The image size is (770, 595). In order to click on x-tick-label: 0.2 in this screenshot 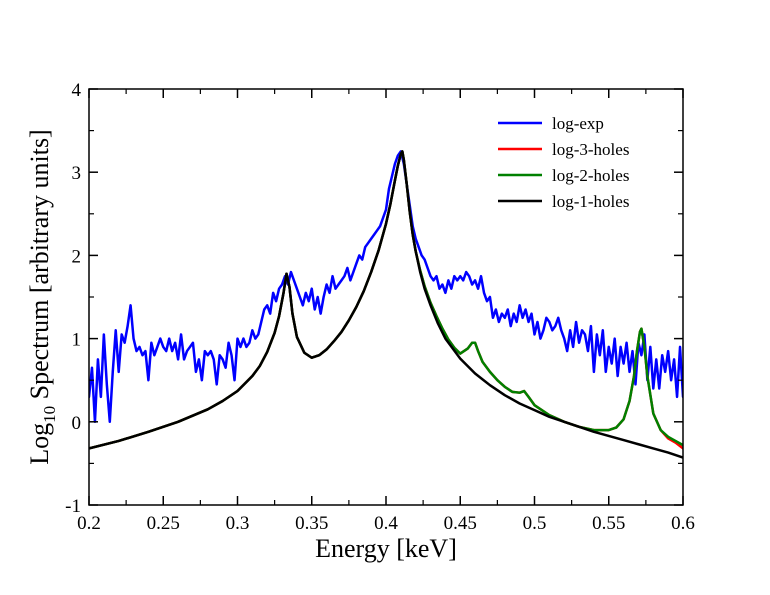, I will do `click(89, 523)`.